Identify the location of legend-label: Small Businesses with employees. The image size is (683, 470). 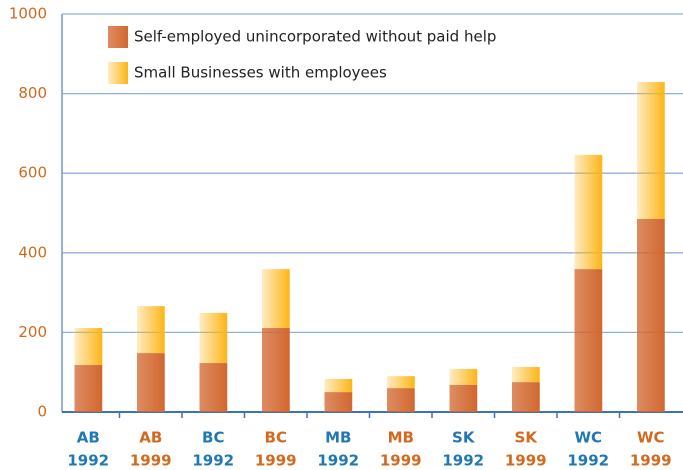
(260, 73).